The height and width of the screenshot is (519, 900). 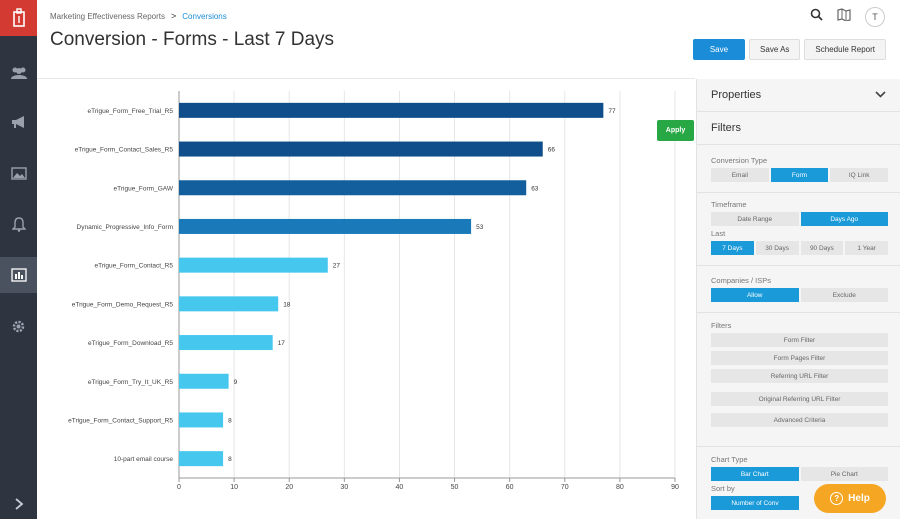 What do you see at coordinates (719, 49) in the screenshot?
I see `save-button: Save` at bounding box center [719, 49].